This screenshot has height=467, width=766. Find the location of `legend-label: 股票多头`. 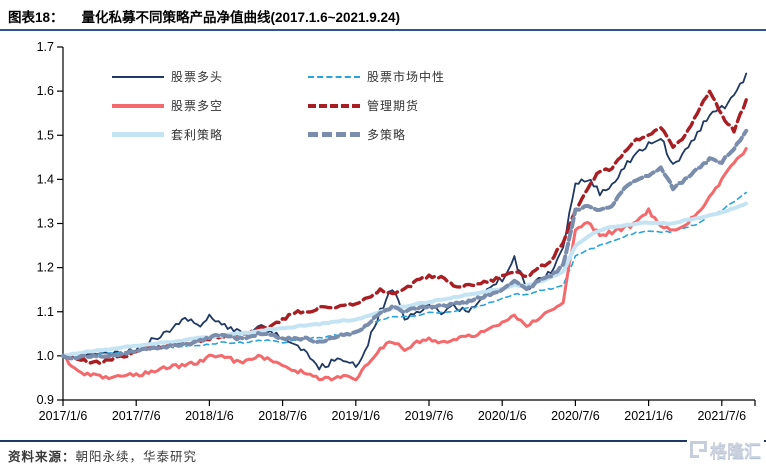

legend-label: 股票多头 is located at coordinates (197, 77).